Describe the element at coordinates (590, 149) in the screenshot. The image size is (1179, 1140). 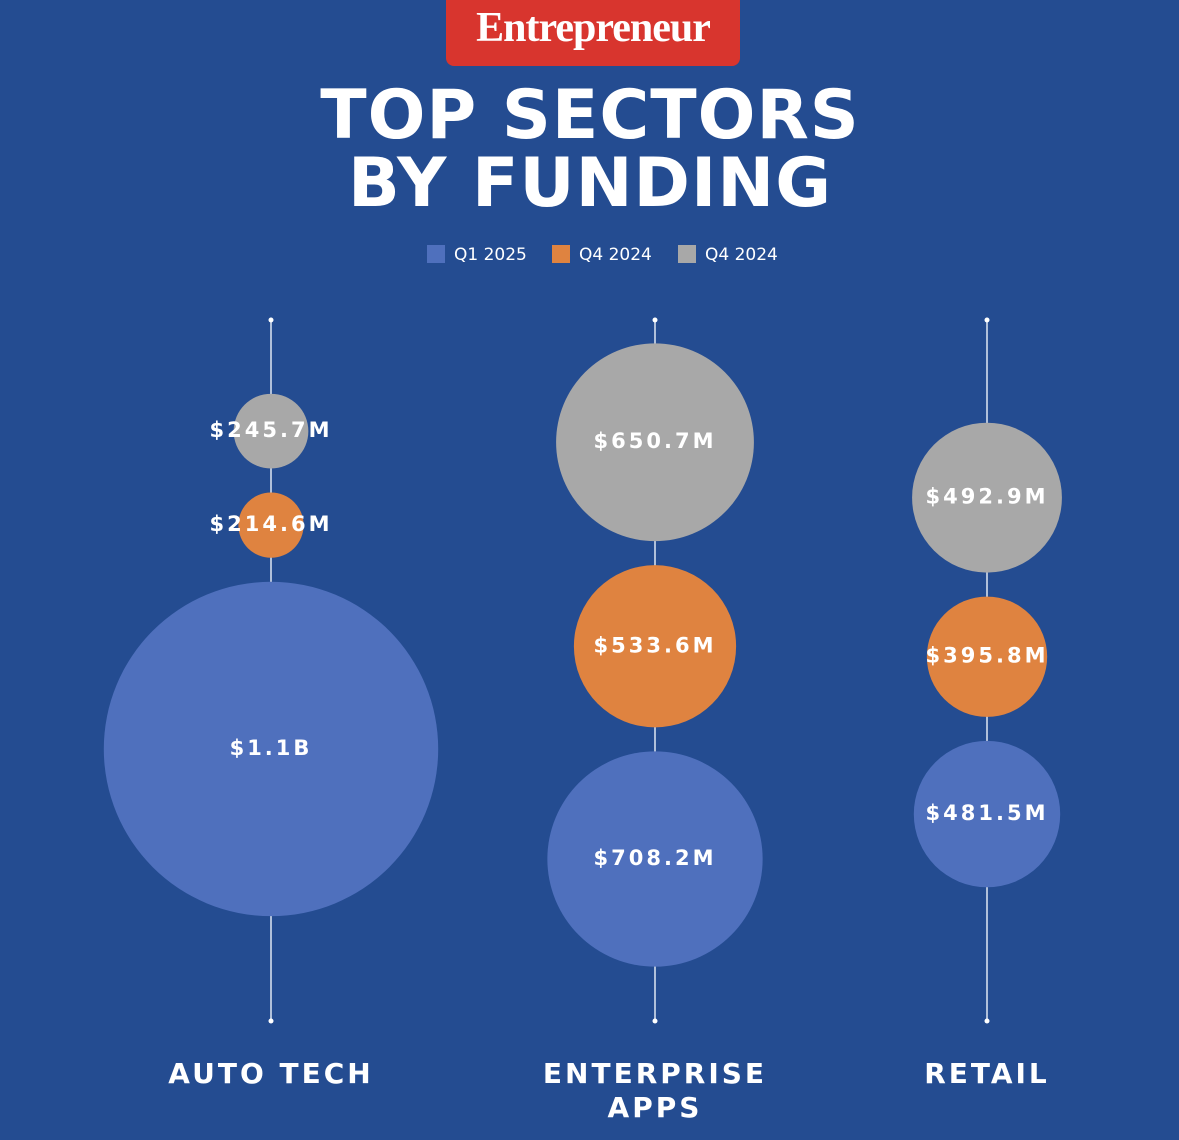
I see `chart-title: TOP SECTORS BY FUNDING` at that location.